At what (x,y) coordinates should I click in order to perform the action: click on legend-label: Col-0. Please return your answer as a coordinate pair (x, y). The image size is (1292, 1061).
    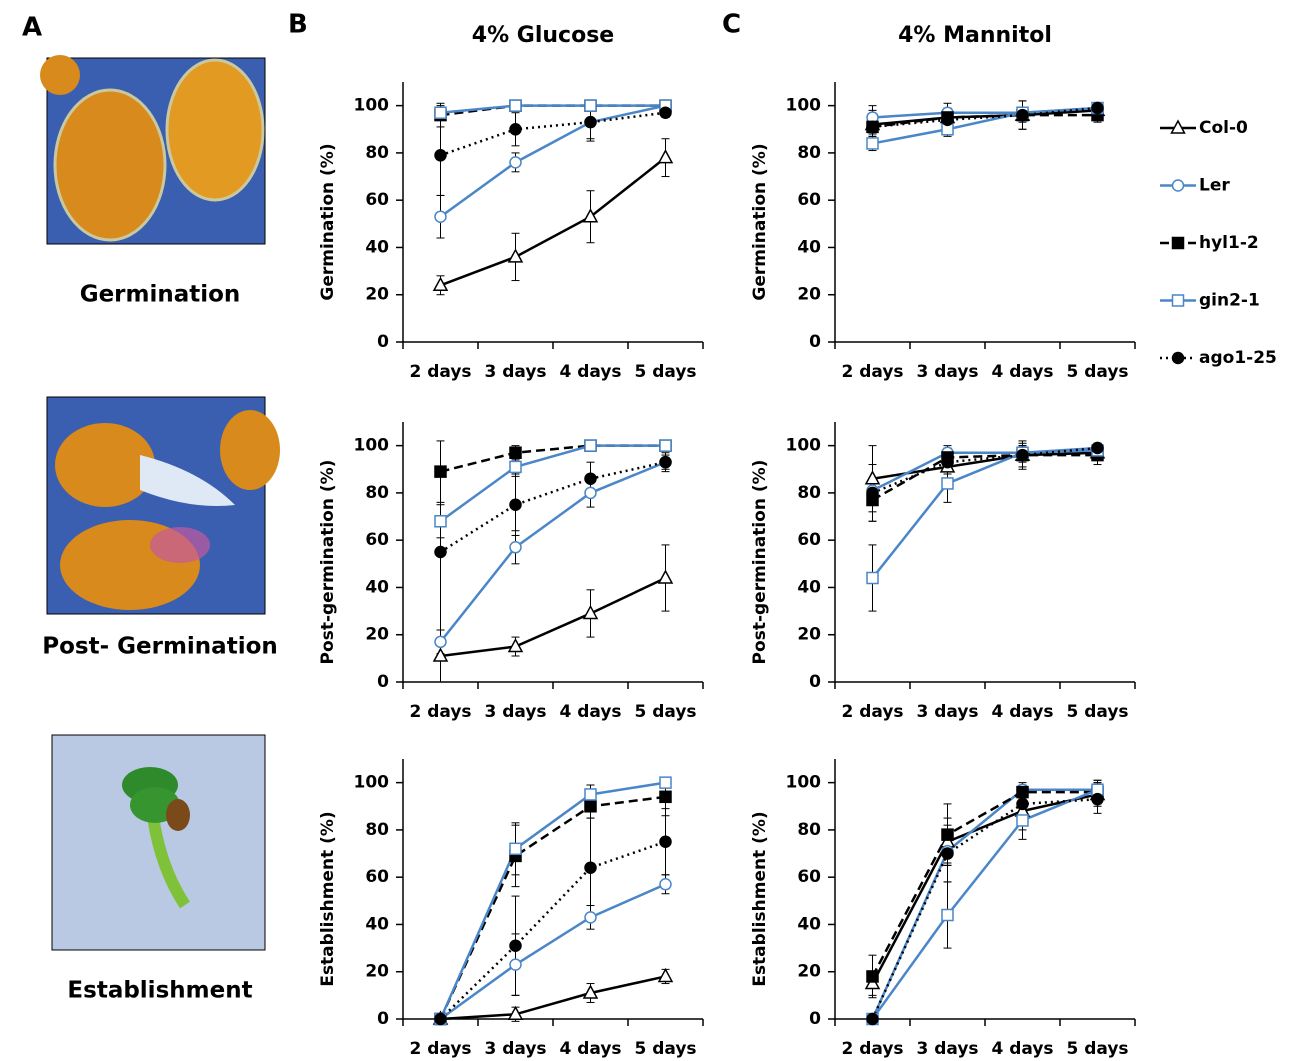
    Looking at the image, I should click on (1223, 128).